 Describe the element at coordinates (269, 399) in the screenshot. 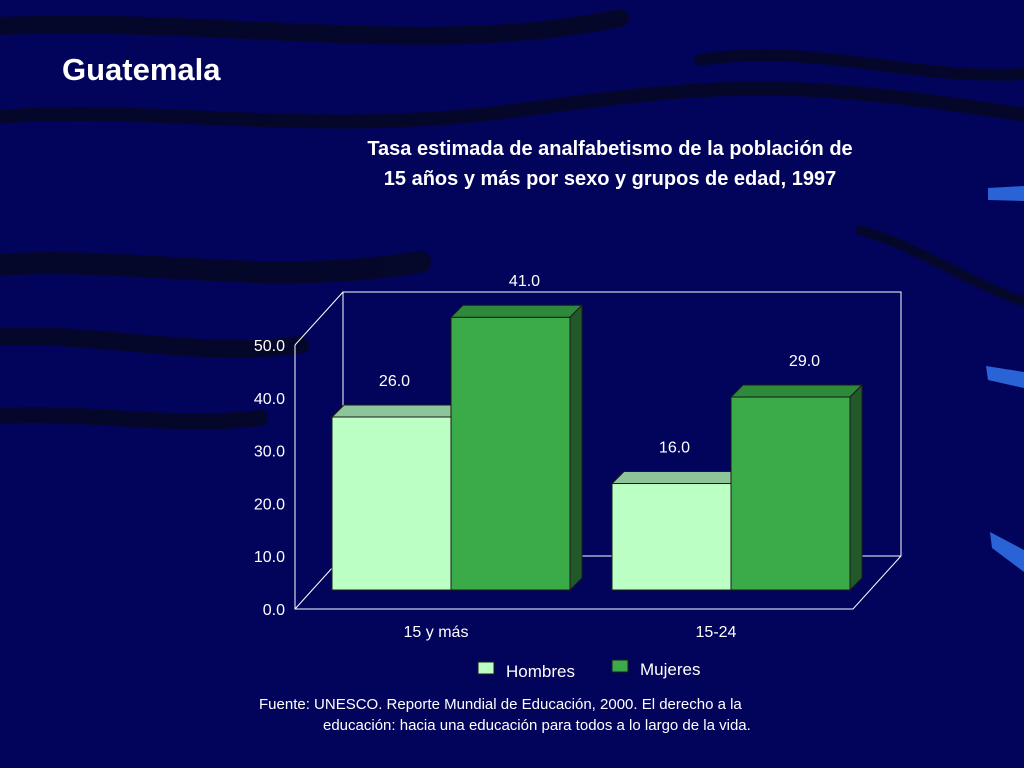

I see `y-tick-label: 40.0` at that location.